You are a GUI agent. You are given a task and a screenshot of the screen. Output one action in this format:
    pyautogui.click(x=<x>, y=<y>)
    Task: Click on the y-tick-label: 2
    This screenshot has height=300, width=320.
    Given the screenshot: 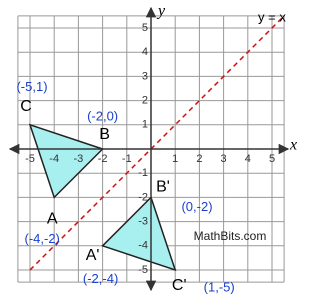 What is the action you would take?
    pyautogui.click(x=145, y=101)
    